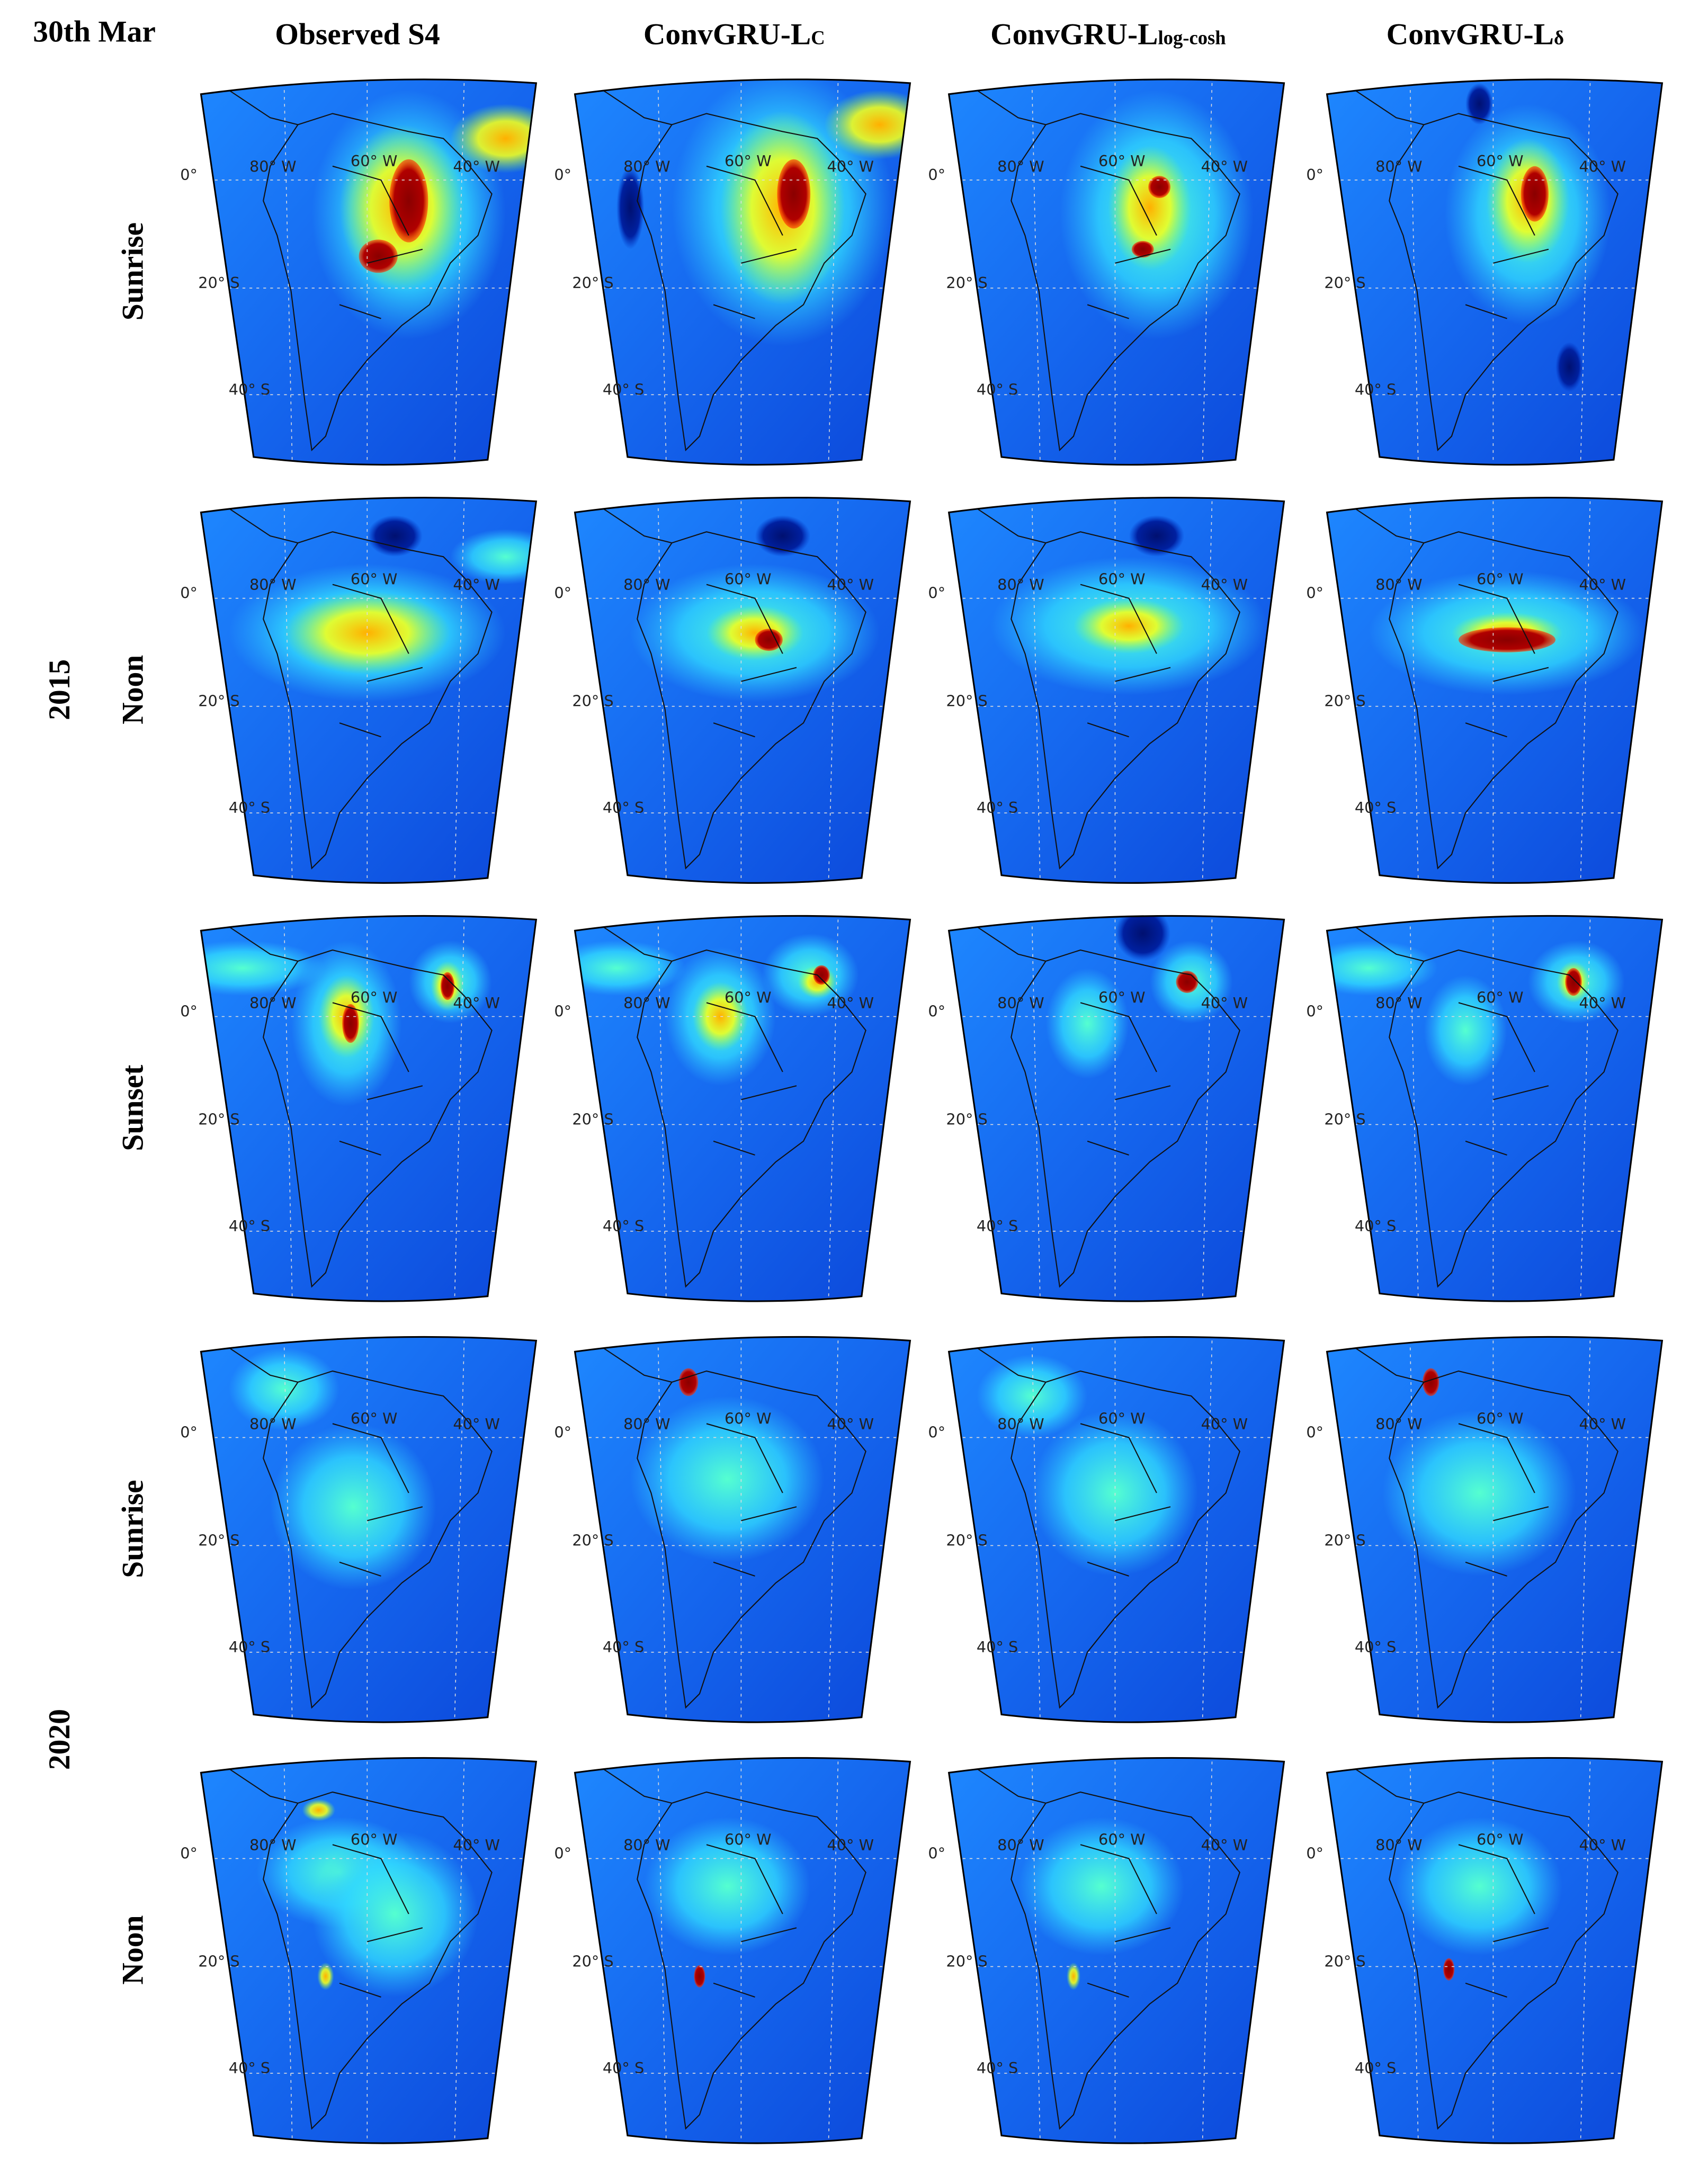 This screenshot has width=1690, height=2184. Describe the element at coordinates (60, 1739) in the screenshot. I see `year-label: 2020` at that location.